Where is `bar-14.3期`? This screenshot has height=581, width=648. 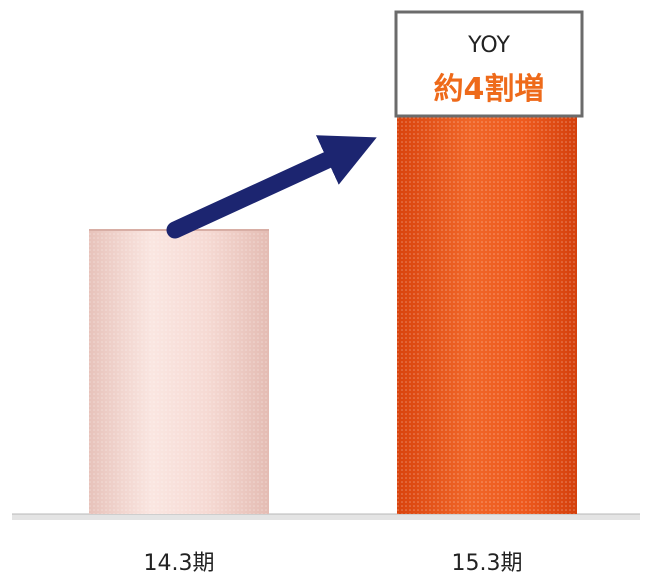
bar-14.3期 is located at coordinates (179, 371).